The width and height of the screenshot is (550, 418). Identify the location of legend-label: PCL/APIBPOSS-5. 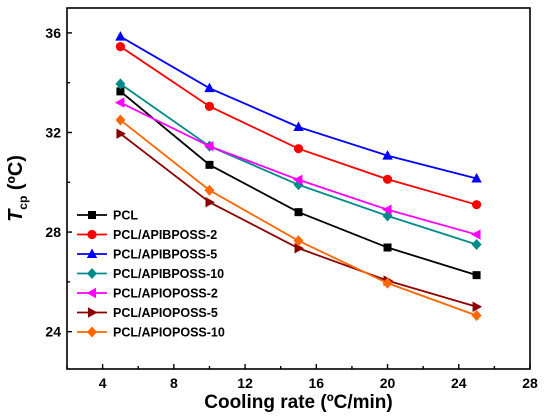
(165, 255).